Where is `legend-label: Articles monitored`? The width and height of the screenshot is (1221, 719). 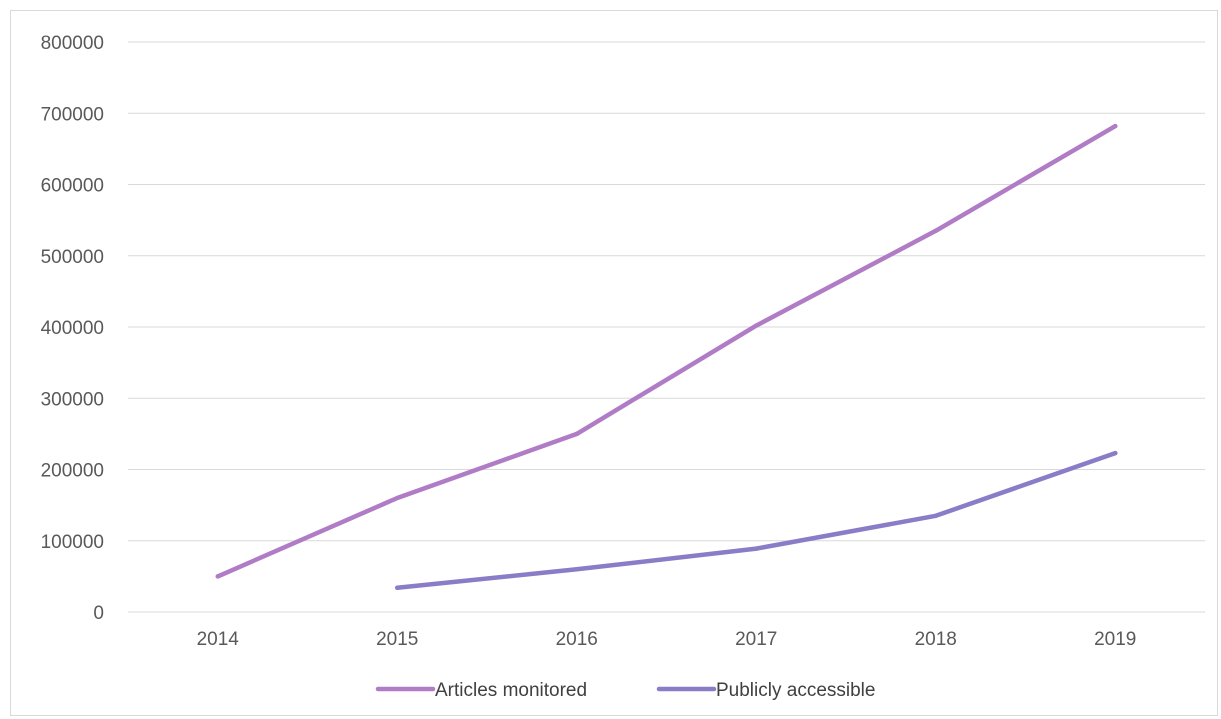 legend-label: Articles monitored is located at coordinates (511, 690).